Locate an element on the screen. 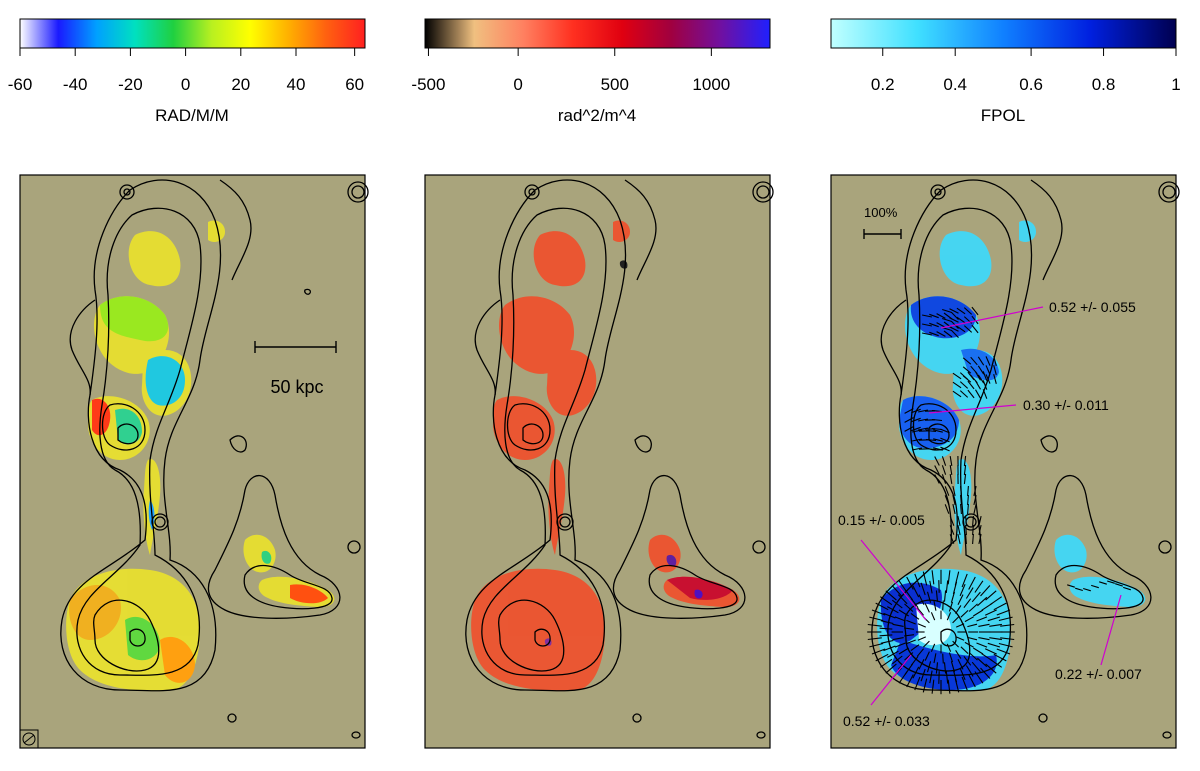 The width and height of the screenshot is (1200, 771). colorbar-tick-label: -40 is located at coordinates (75, 84).